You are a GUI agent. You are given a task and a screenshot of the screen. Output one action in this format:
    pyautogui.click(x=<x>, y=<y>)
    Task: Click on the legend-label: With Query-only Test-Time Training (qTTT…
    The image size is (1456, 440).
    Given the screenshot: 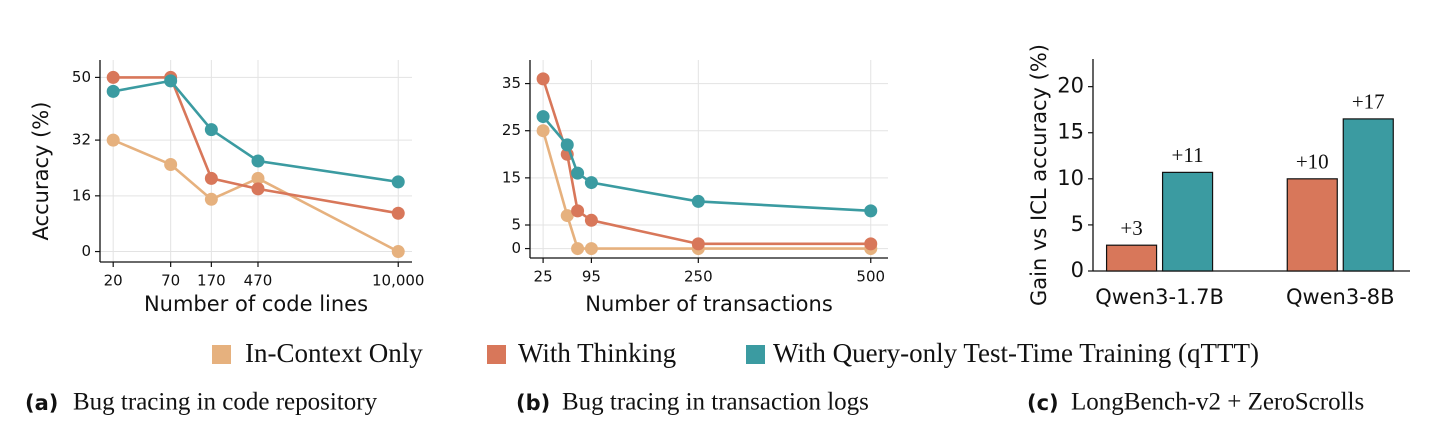 What is the action you would take?
    pyautogui.click(x=1016, y=353)
    